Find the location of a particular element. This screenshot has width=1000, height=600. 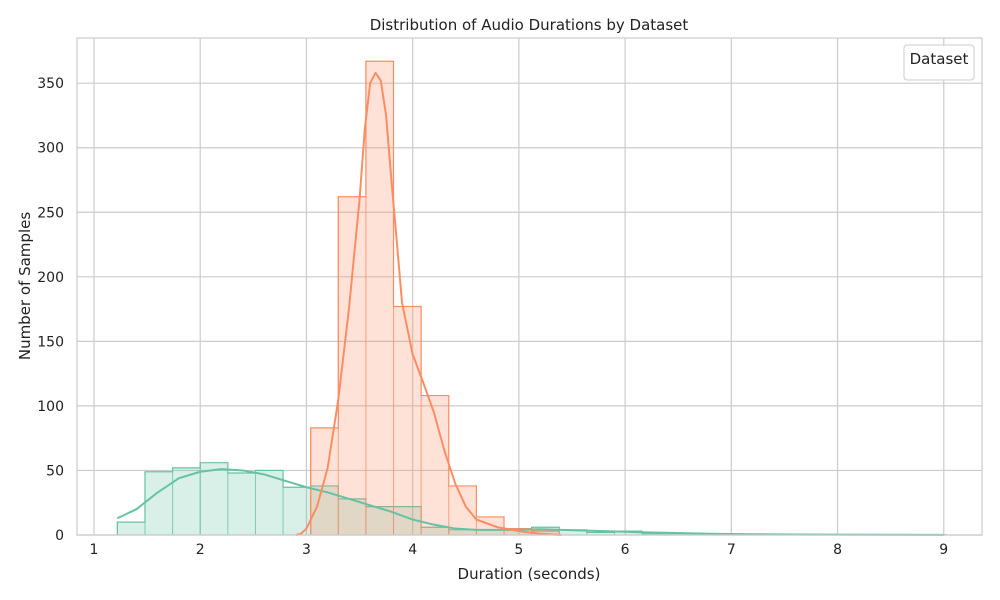

series-1-bars is located at coordinates (531, 499).